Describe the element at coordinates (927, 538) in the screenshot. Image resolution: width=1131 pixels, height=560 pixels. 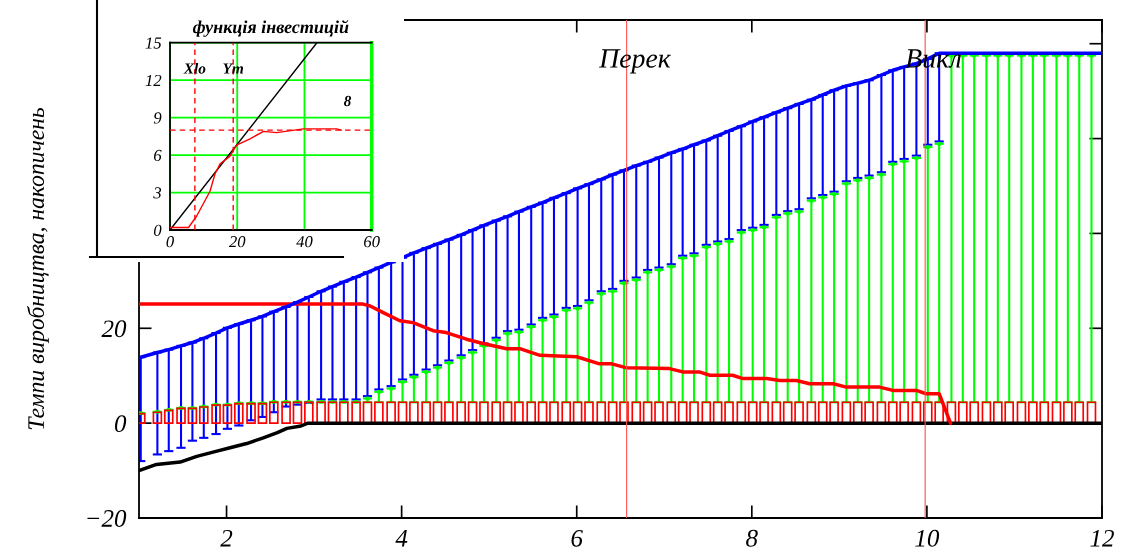
I see `x-tick-label: 10` at that location.